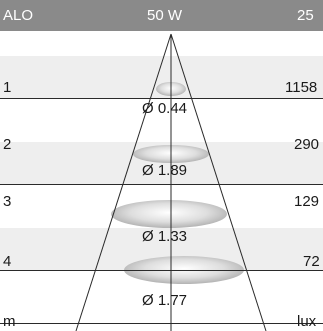 This screenshot has height=331, width=323. What do you see at coordinates (165, 108) in the screenshot?
I see `beam-diameter-label: Ø 0.44` at bounding box center [165, 108].